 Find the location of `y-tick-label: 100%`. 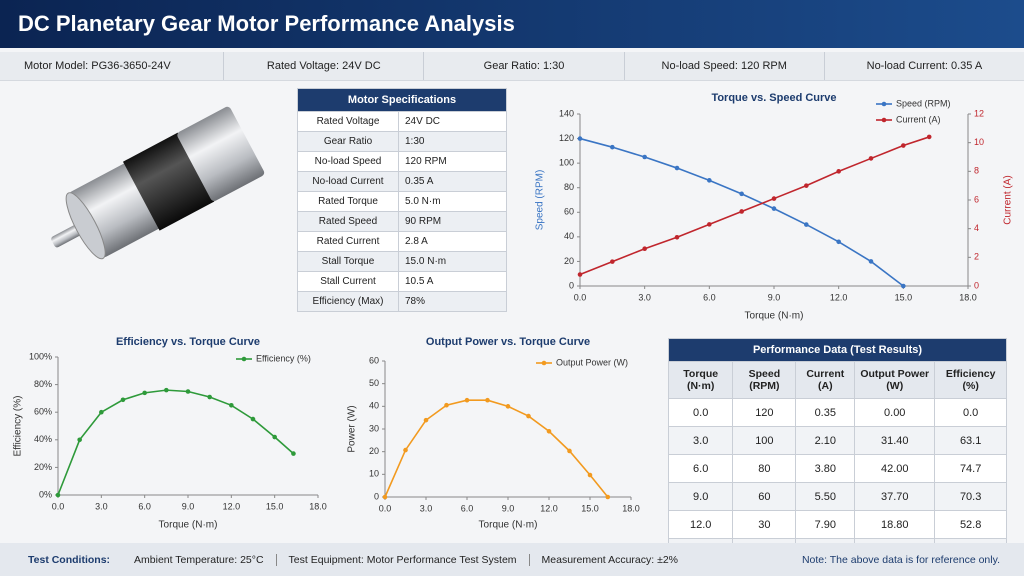

y-tick-label: 100% is located at coordinates (40, 356).